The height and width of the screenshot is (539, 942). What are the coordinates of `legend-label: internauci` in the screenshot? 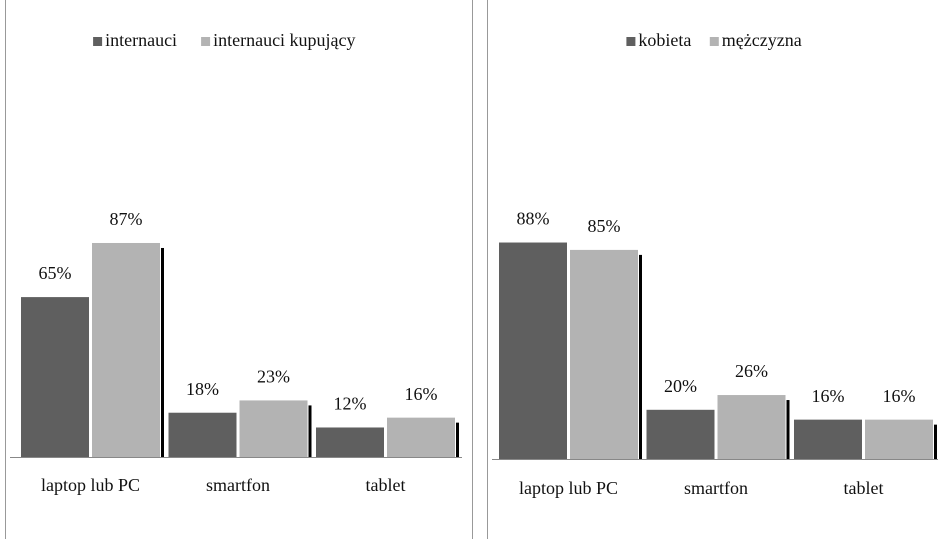 It's located at (141, 40).